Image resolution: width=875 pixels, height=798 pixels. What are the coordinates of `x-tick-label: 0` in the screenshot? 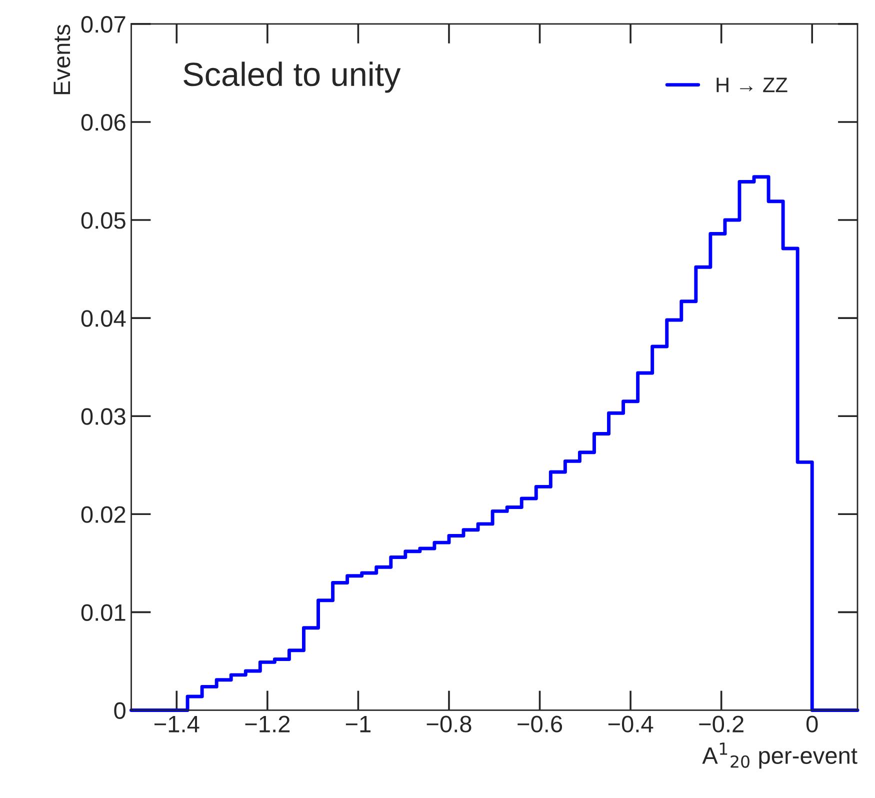 It's located at (812, 724).